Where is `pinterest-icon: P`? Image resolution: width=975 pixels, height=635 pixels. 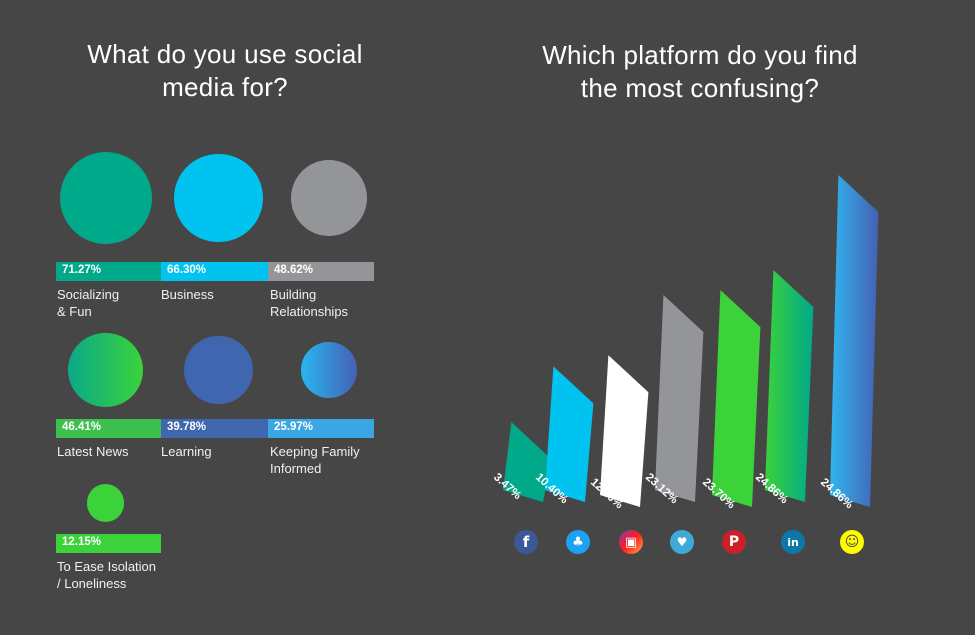
pinterest-icon: P is located at coordinates (734, 542).